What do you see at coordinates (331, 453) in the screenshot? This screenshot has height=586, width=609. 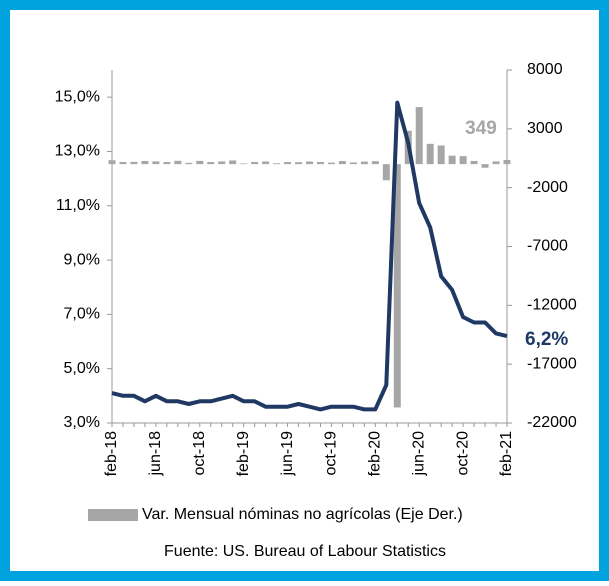 I see `x-tick-label: oct-19` at bounding box center [331, 453].